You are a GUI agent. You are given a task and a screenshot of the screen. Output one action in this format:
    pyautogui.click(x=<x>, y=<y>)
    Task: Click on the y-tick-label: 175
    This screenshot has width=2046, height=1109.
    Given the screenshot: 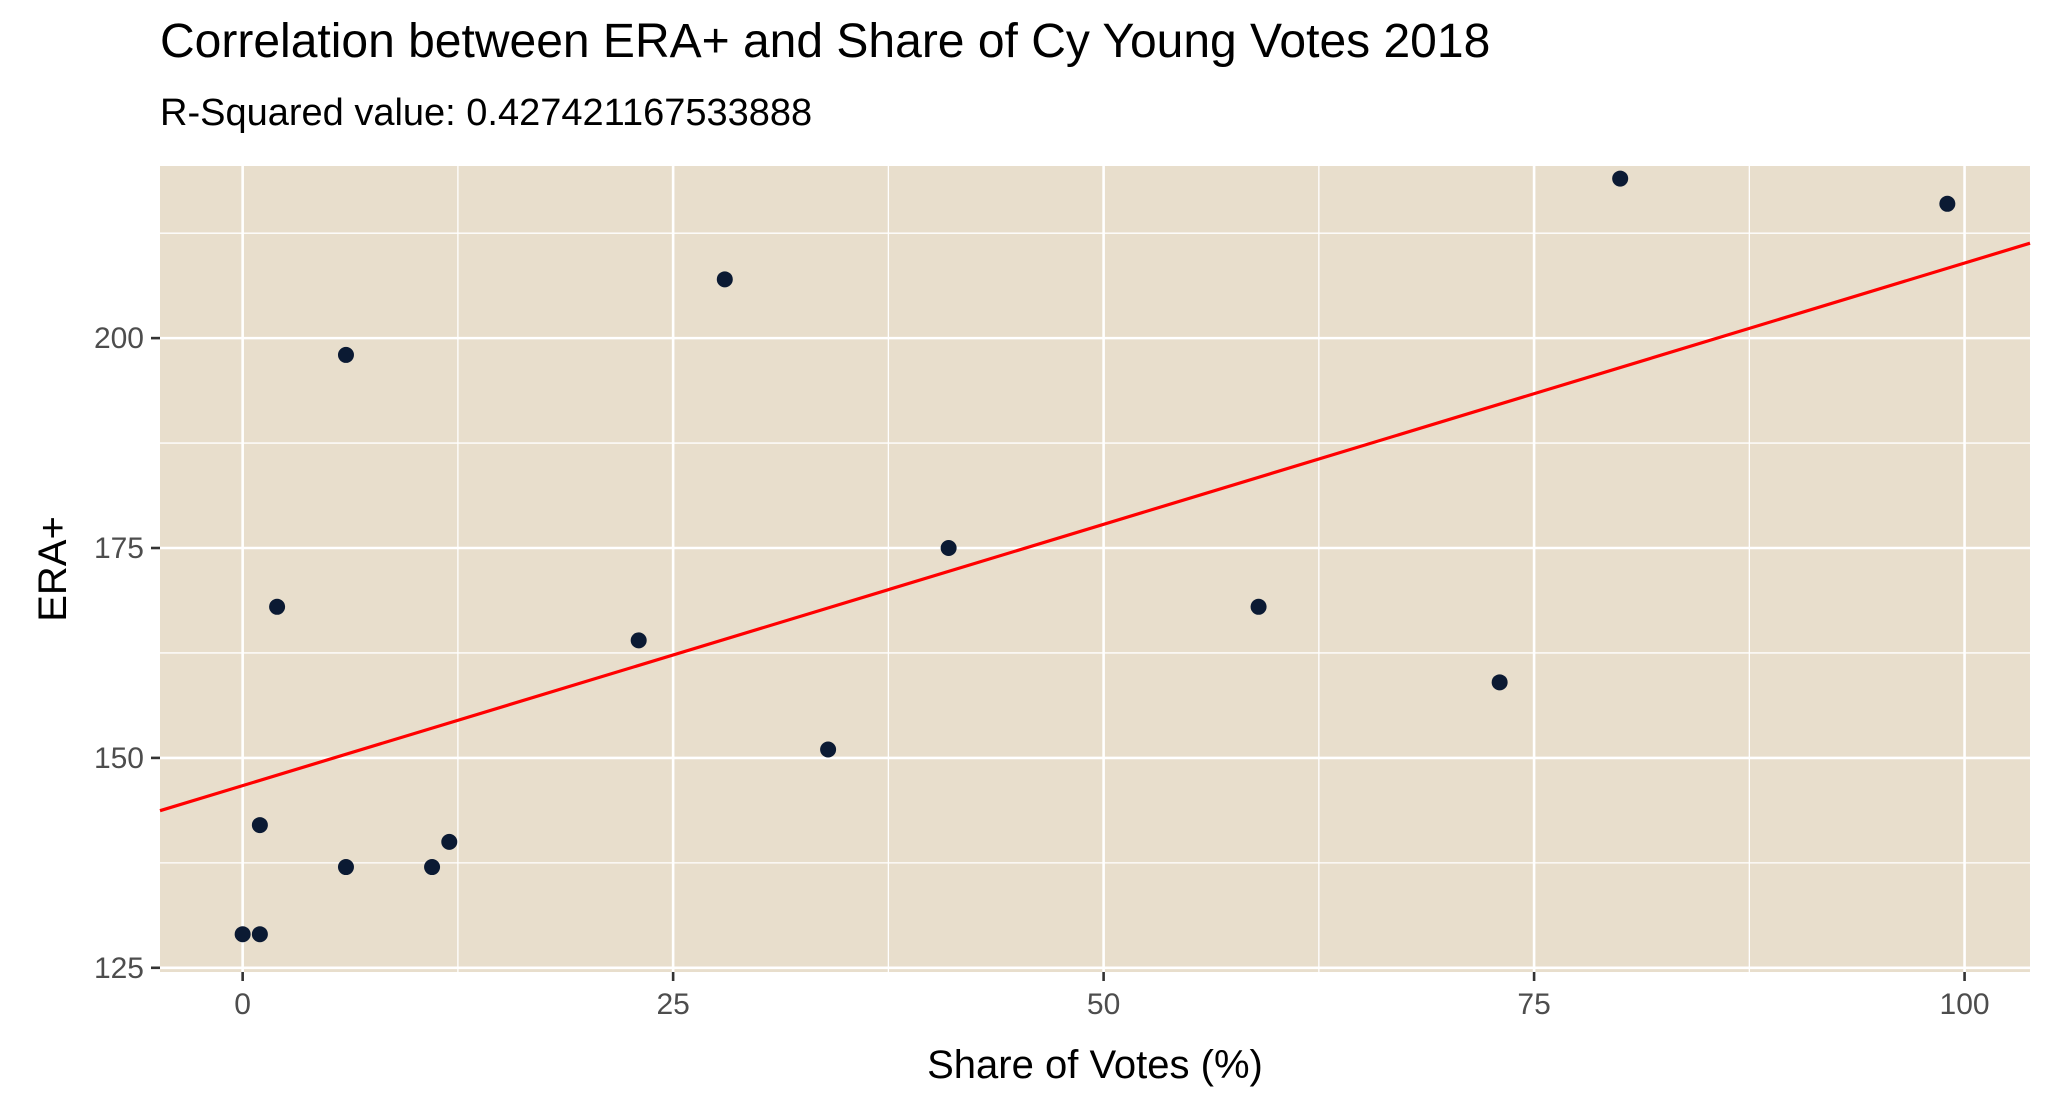 What is the action you would take?
    pyautogui.click(x=119, y=548)
    